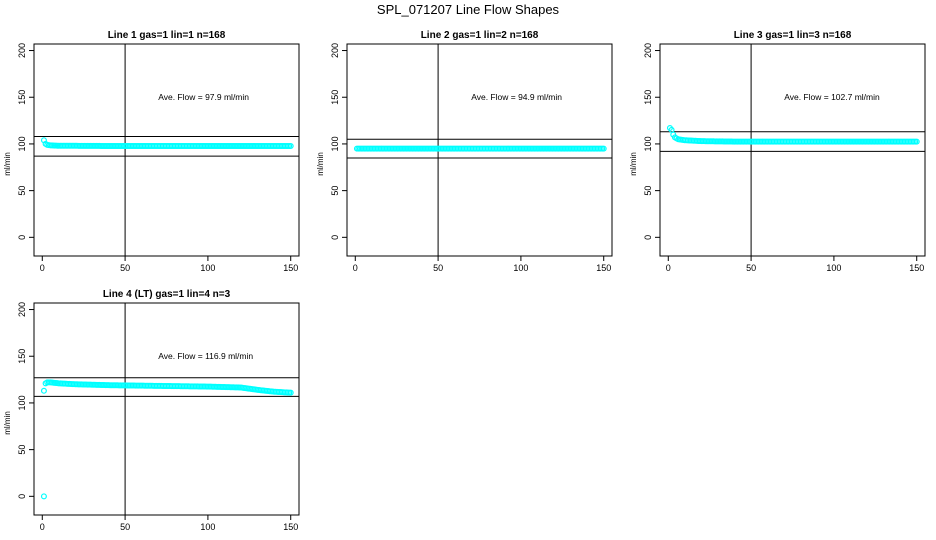 This screenshot has height=540, width=936. I want to click on chart-title: Line 1 gas=1 lin=1 n=168, so click(167, 35).